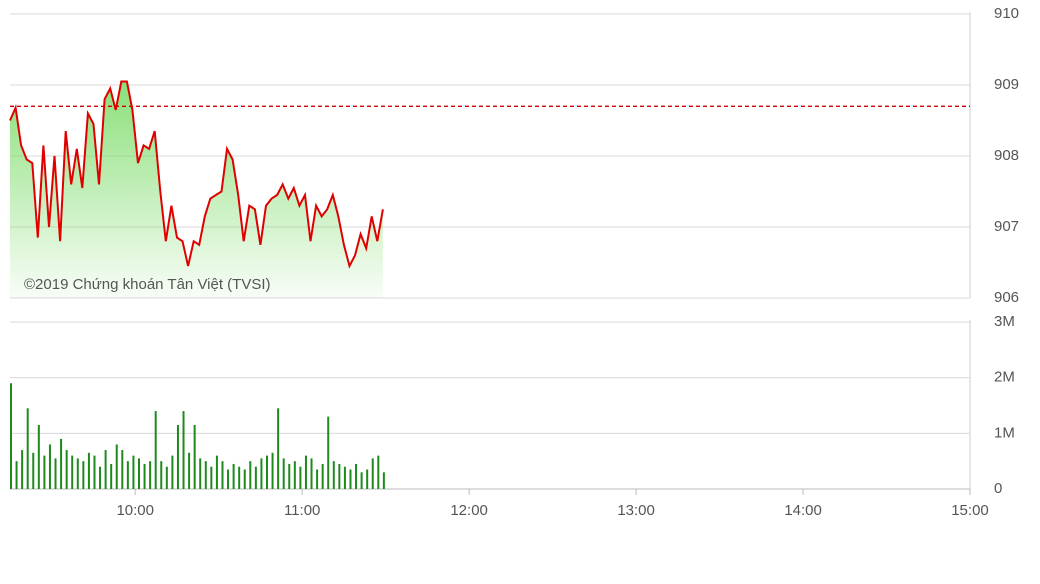 The image size is (1040, 584). Describe the element at coordinates (1006, 13) in the screenshot. I see `y-tick-label: 910` at that location.